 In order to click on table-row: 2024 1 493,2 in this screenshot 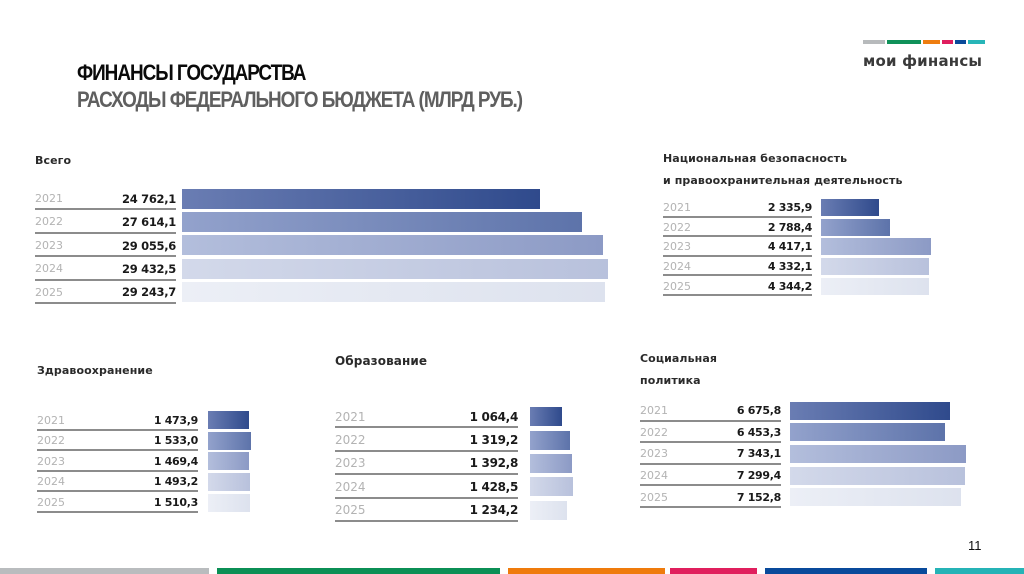, I will do `click(149, 482)`.